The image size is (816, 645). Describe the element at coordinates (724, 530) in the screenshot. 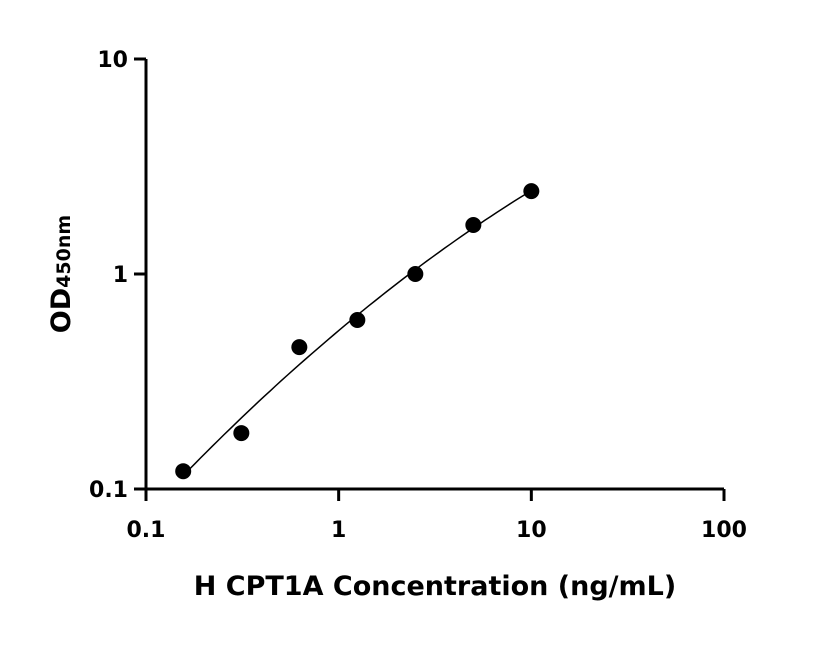

I see `x-tick-label: 100` at that location.